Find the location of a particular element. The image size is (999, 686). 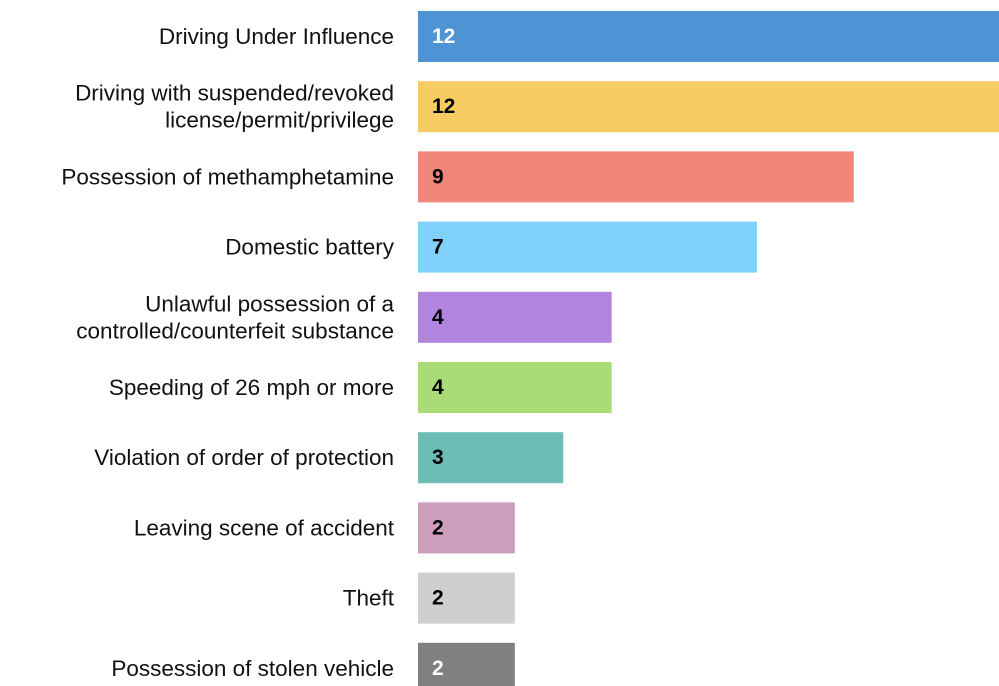

category-label-line: Domestic battery is located at coordinates (310, 247).